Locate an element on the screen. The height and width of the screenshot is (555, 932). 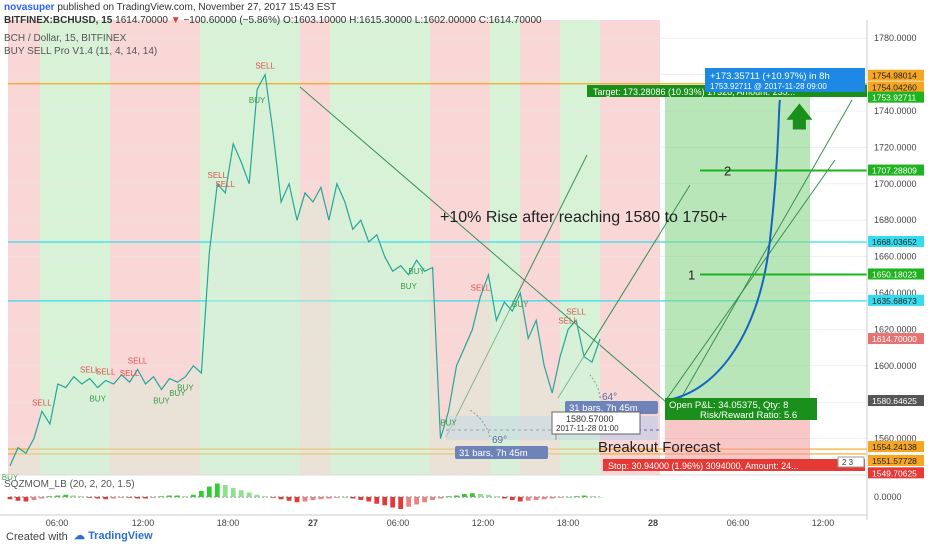
signal-sell-16: SELL is located at coordinates (481, 288).